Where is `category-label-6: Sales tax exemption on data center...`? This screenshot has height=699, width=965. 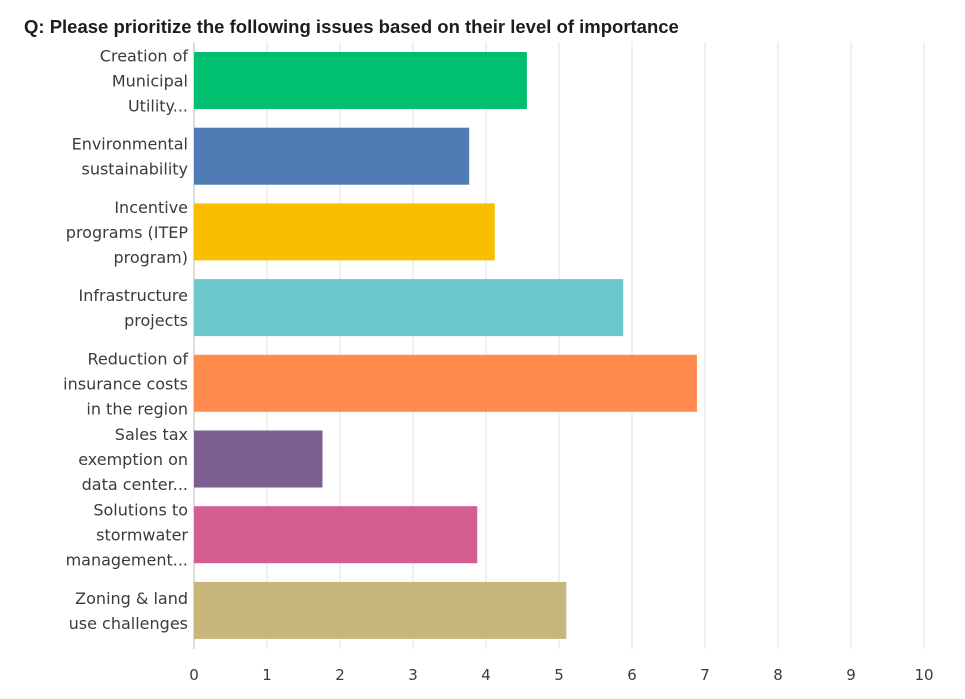
category-label-6: Sales tax exemption on data center... is located at coordinates (133, 459).